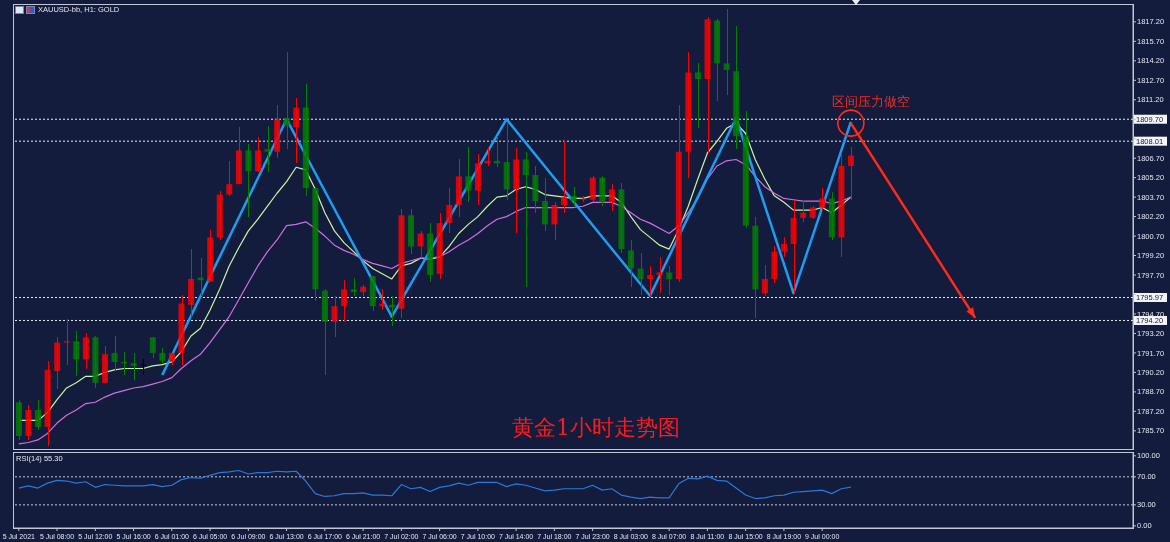 The height and width of the screenshot is (542, 1170). I want to click on annotation: 区间压力做空, so click(870, 102).